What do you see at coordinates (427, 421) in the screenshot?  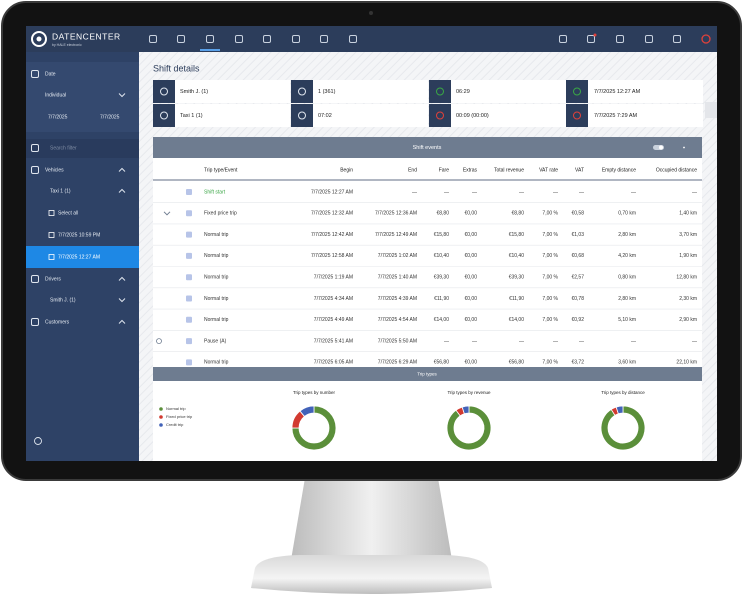 I see `trip-types-panel` at bounding box center [427, 421].